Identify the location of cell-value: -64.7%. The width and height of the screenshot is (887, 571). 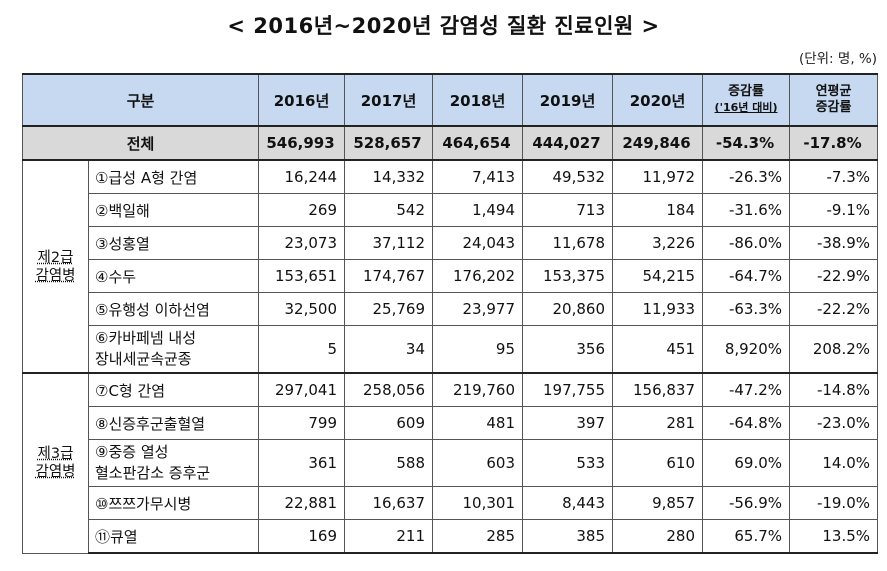
(746, 276).